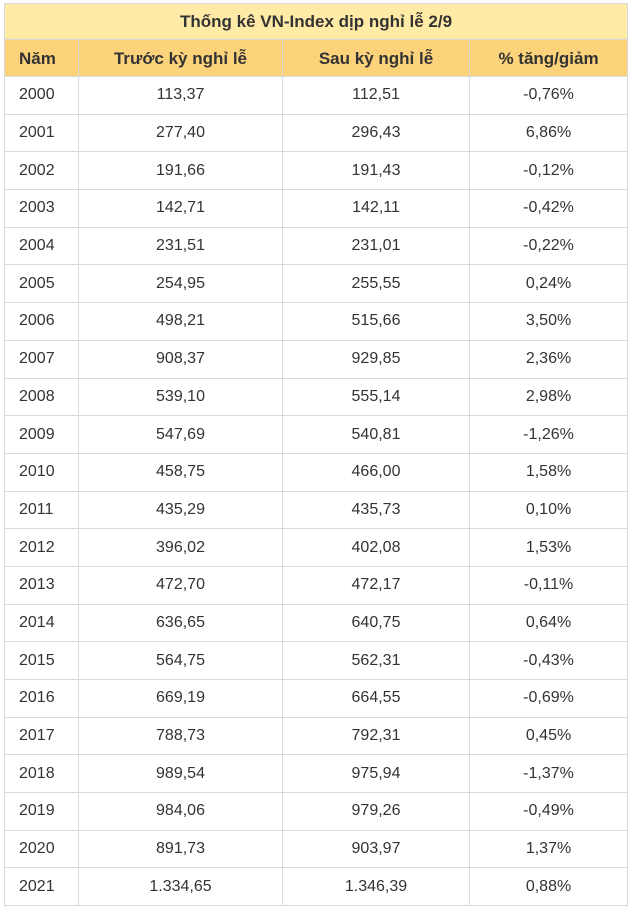  What do you see at coordinates (180, 736) in the screenshot?
I see `cell-before-holiday: 788,73` at bounding box center [180, 736].